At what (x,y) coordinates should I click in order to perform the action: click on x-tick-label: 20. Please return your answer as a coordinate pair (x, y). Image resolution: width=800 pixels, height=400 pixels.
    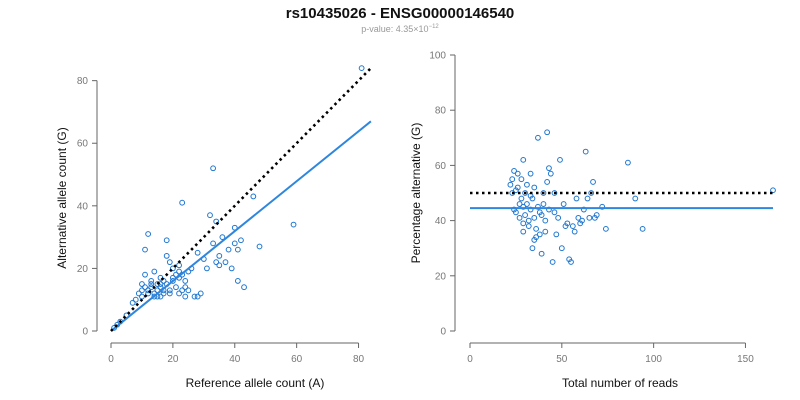
    Looking at the image, I should click on (173, 359).